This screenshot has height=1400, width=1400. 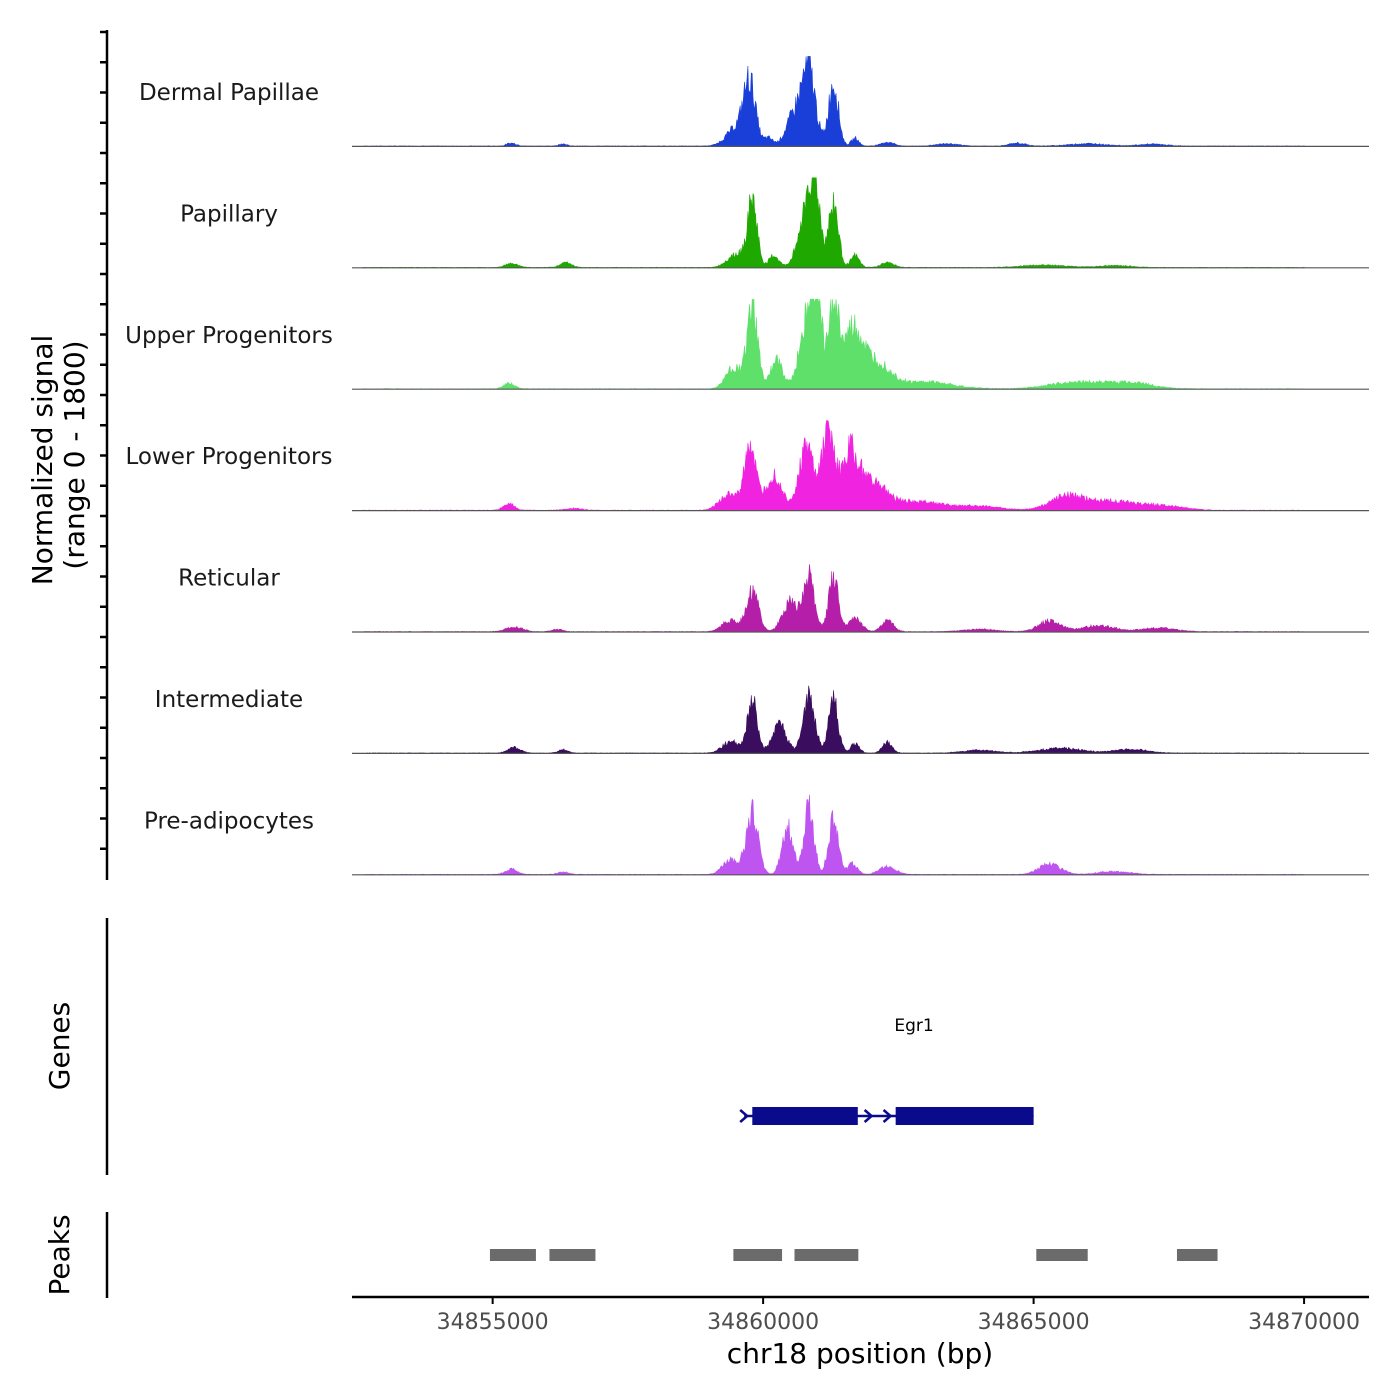 I want to click on track-label-3: Lower Progenitors, so click(x=229, y=457).